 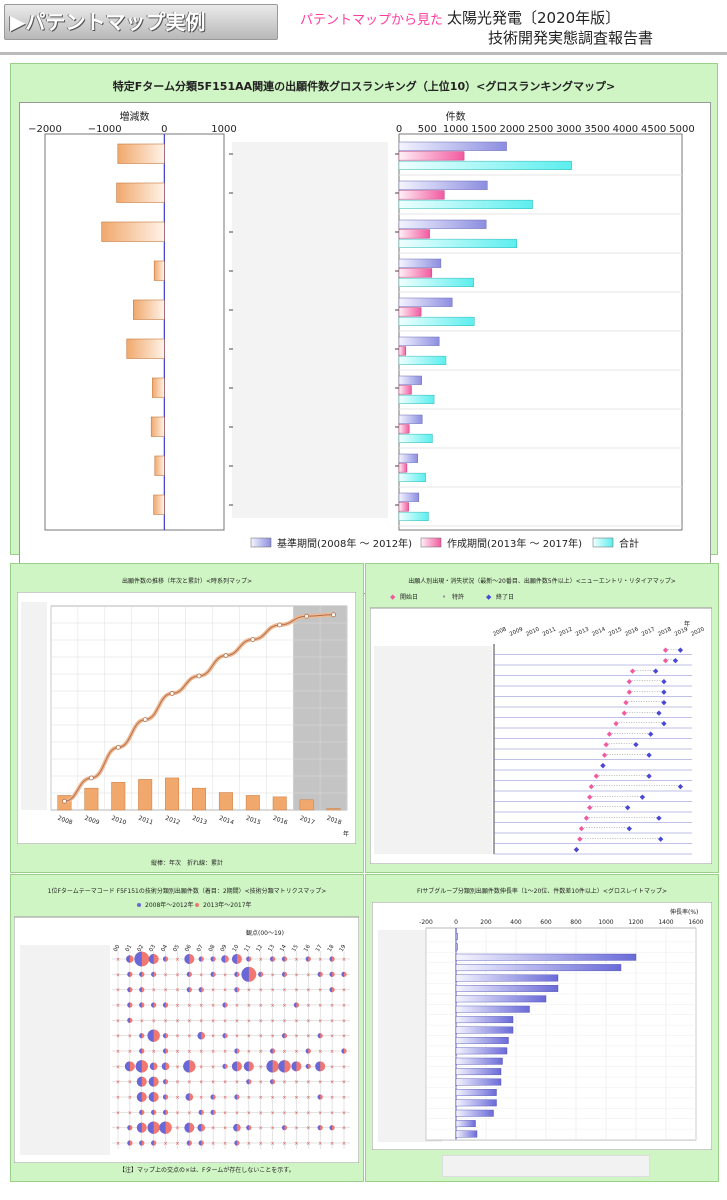 I want to click on matrix-col-label: 06, so click(x=188, y=948).